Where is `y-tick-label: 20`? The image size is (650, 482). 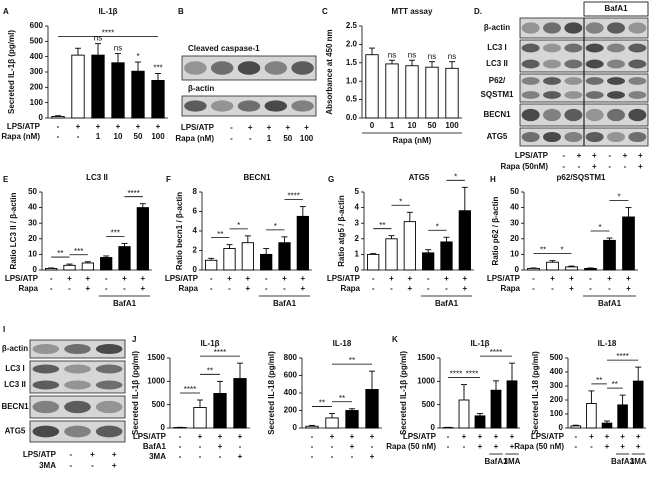 y-tick-label: 20 is located at coordinates (32, 238).